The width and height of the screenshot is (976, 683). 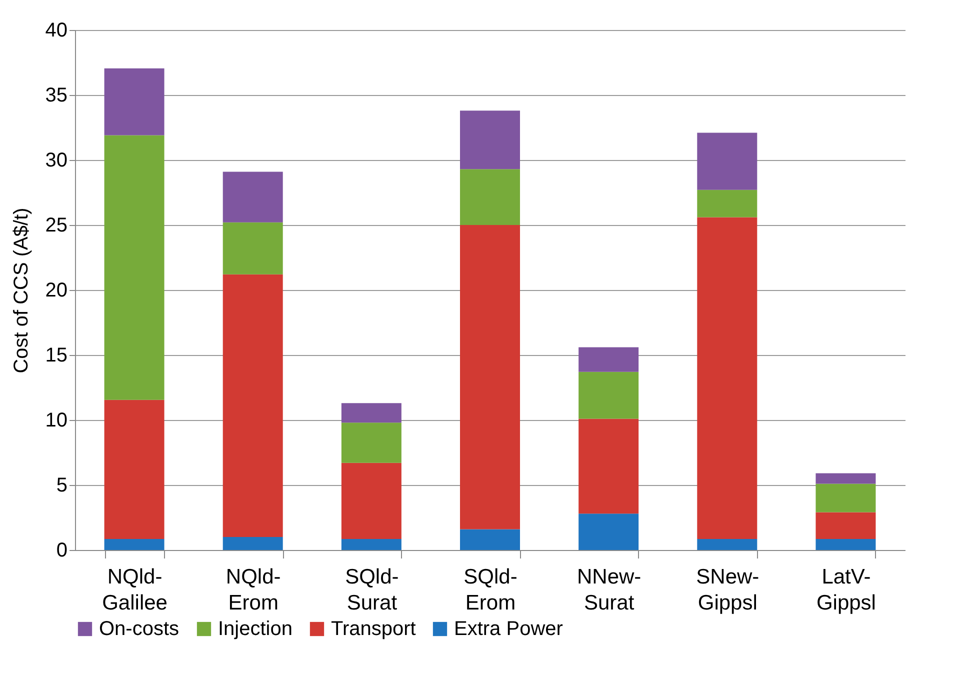 I want to click on x-tick-label: NNew-Surat, so click(x=609, y=590).